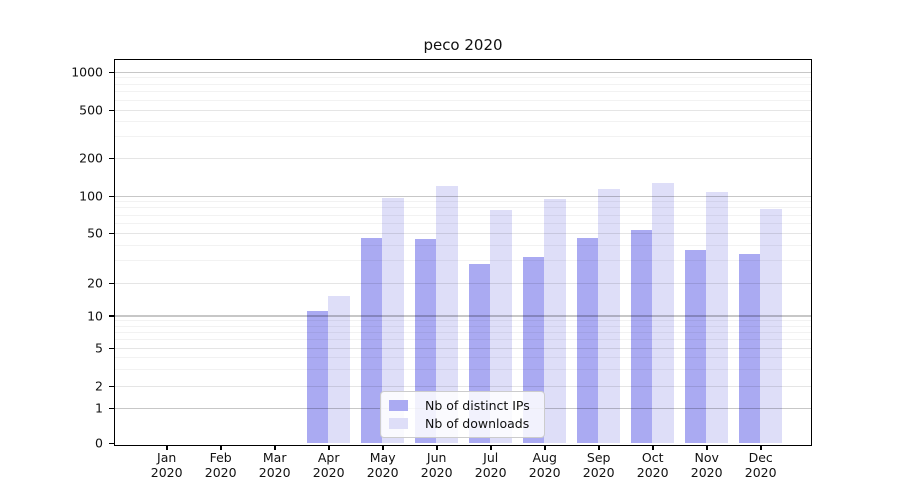 This screenshot has height=500, width=900. Describe the element at coordinates (95, 316) in the screenshot. I see `y-axis-tick-label: 10` at that location.